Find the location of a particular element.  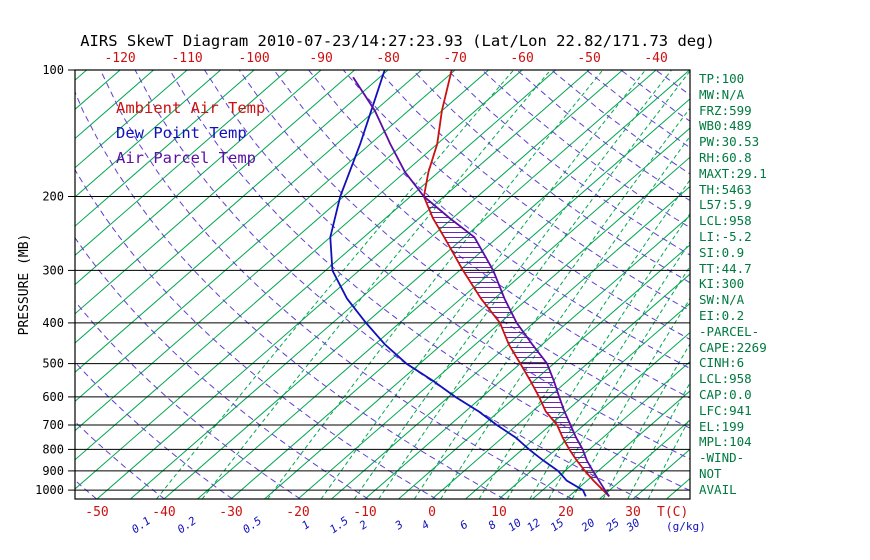

bottom-temp-axis-labels: -50 -40 -30 -20 -10 0 10 20 30 is located at coordinates (363, 512).